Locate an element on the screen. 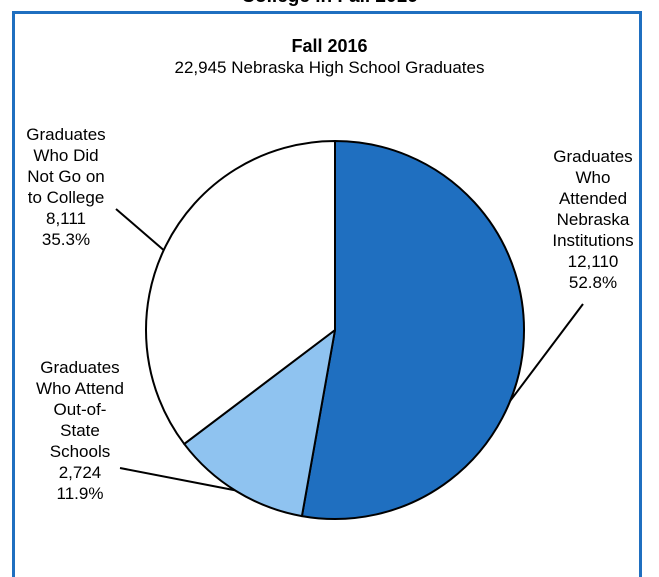  chart-subtitle: 22,945 Nebraska High School Graduates is located at coordinates (329, 67).